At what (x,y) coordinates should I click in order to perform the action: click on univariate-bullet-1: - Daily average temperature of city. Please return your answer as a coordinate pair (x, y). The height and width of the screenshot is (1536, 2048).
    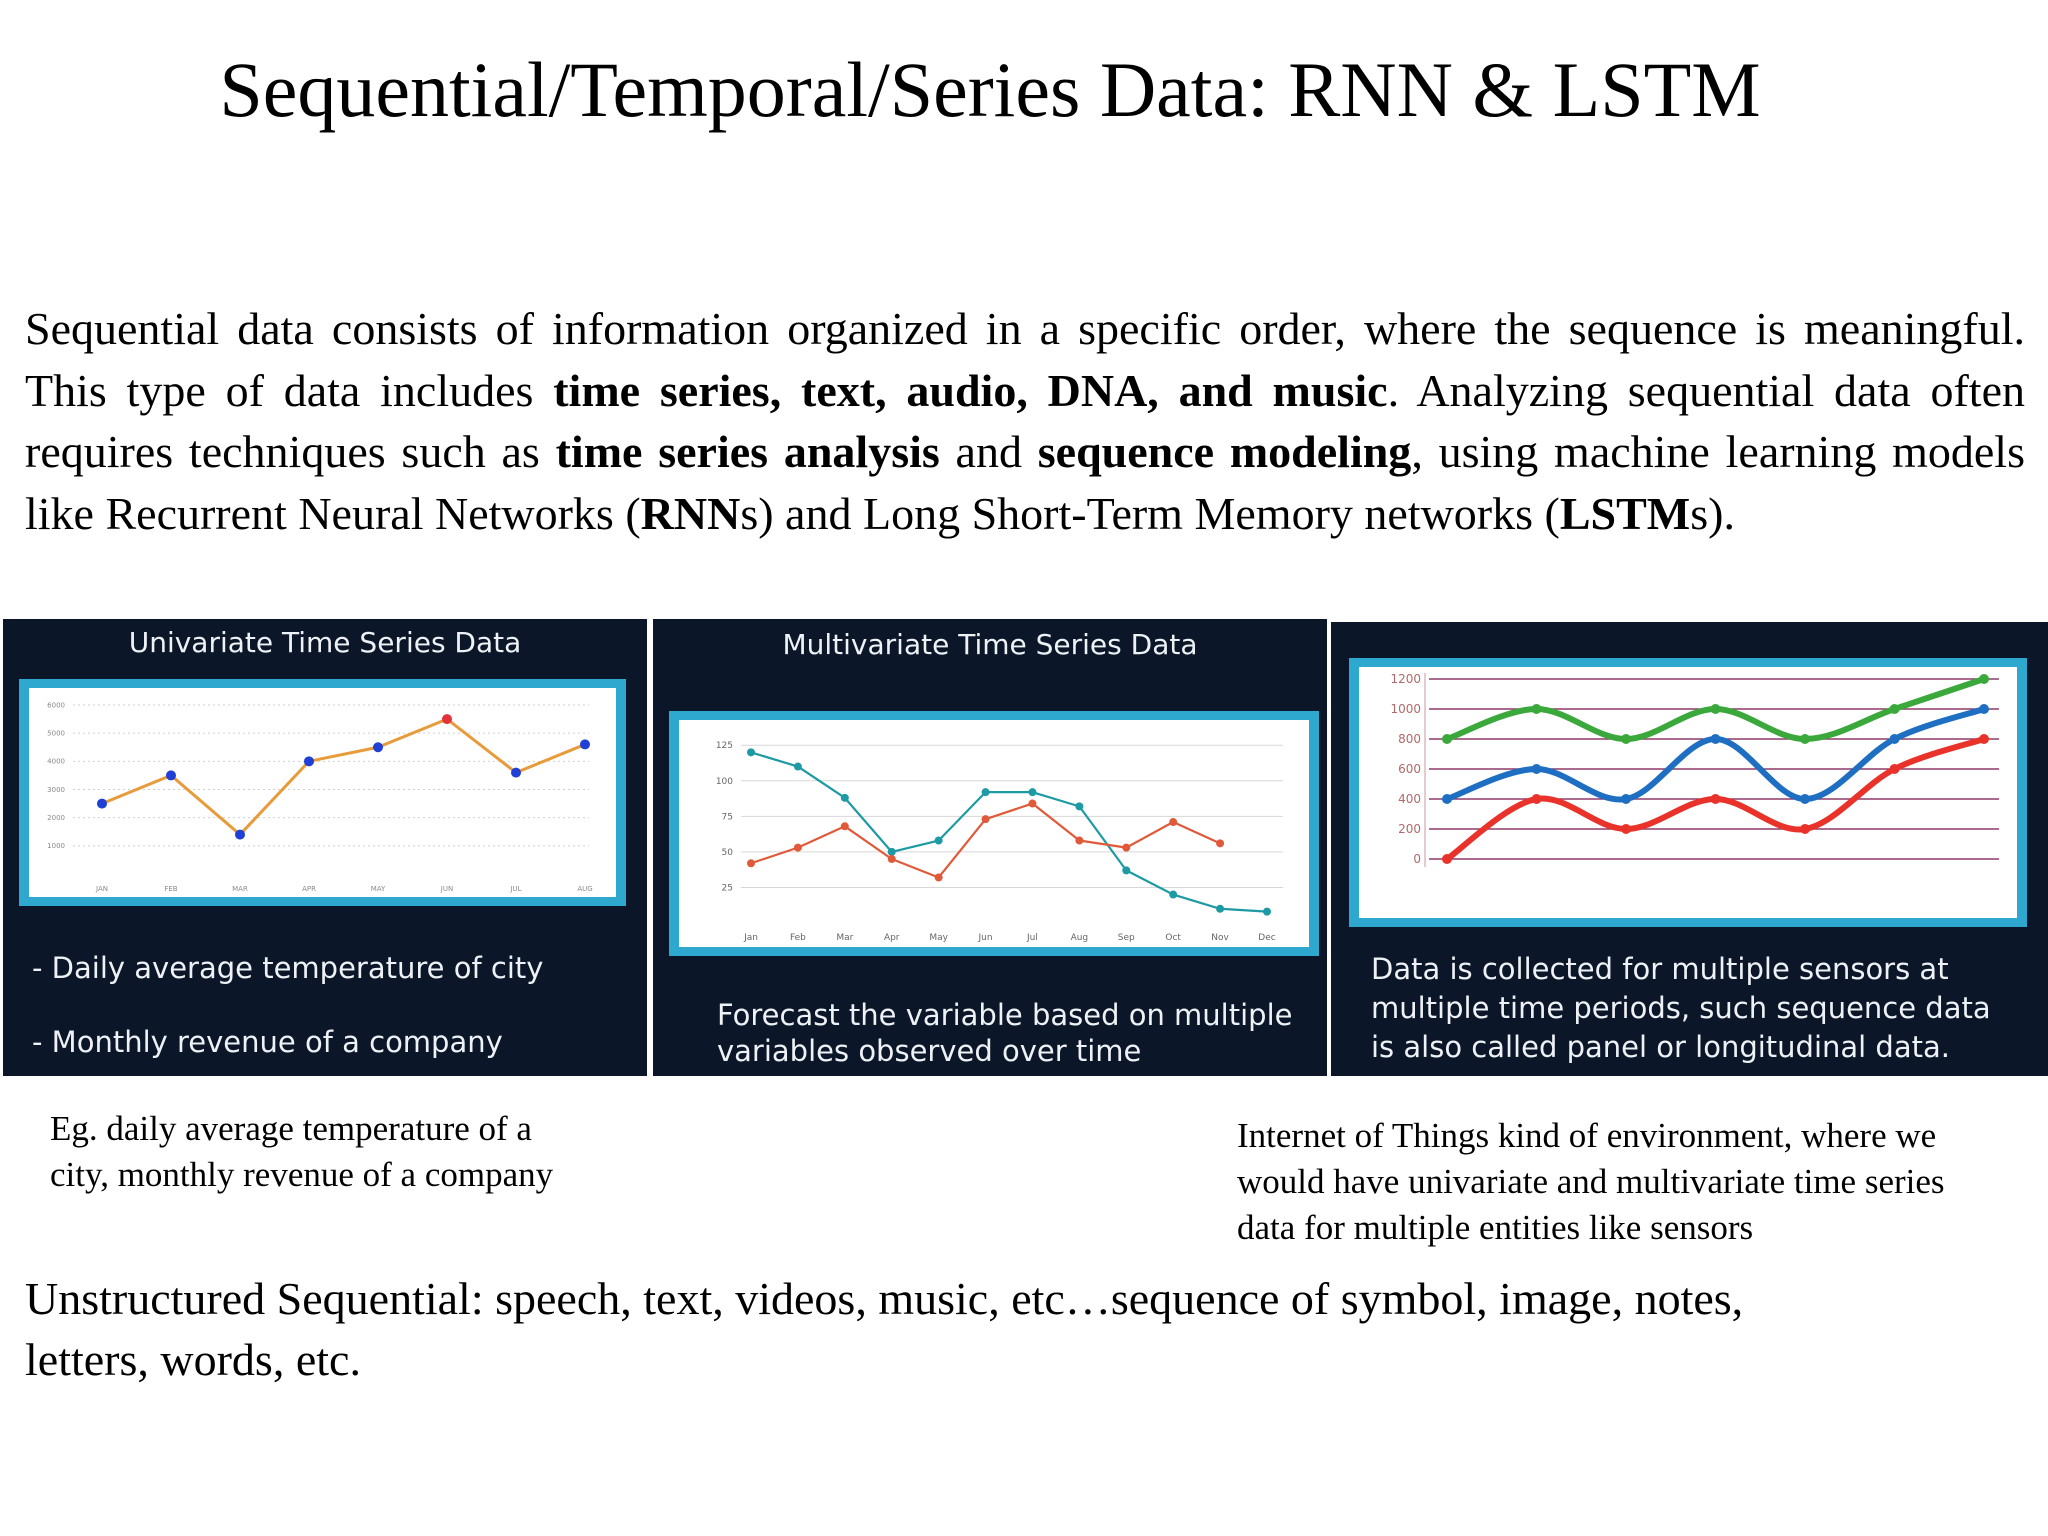
    Looking at the image, I should click on (288, 968).